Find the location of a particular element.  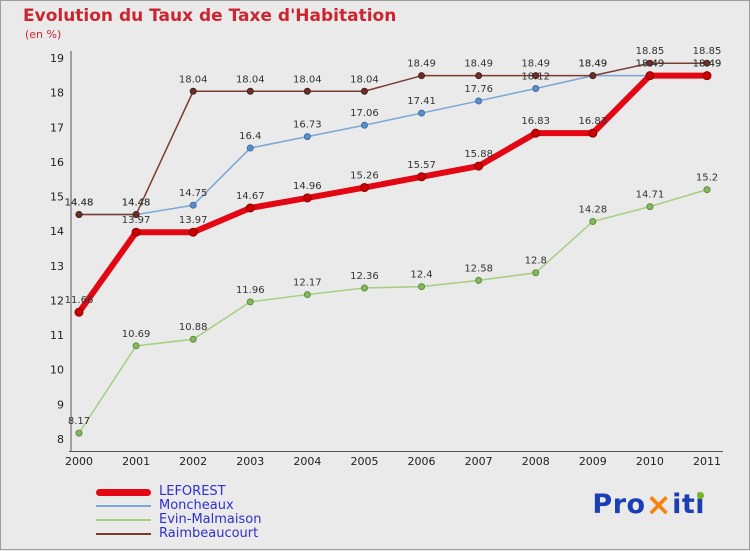

data-label: 17.06 is located at coordinates (364, 113).